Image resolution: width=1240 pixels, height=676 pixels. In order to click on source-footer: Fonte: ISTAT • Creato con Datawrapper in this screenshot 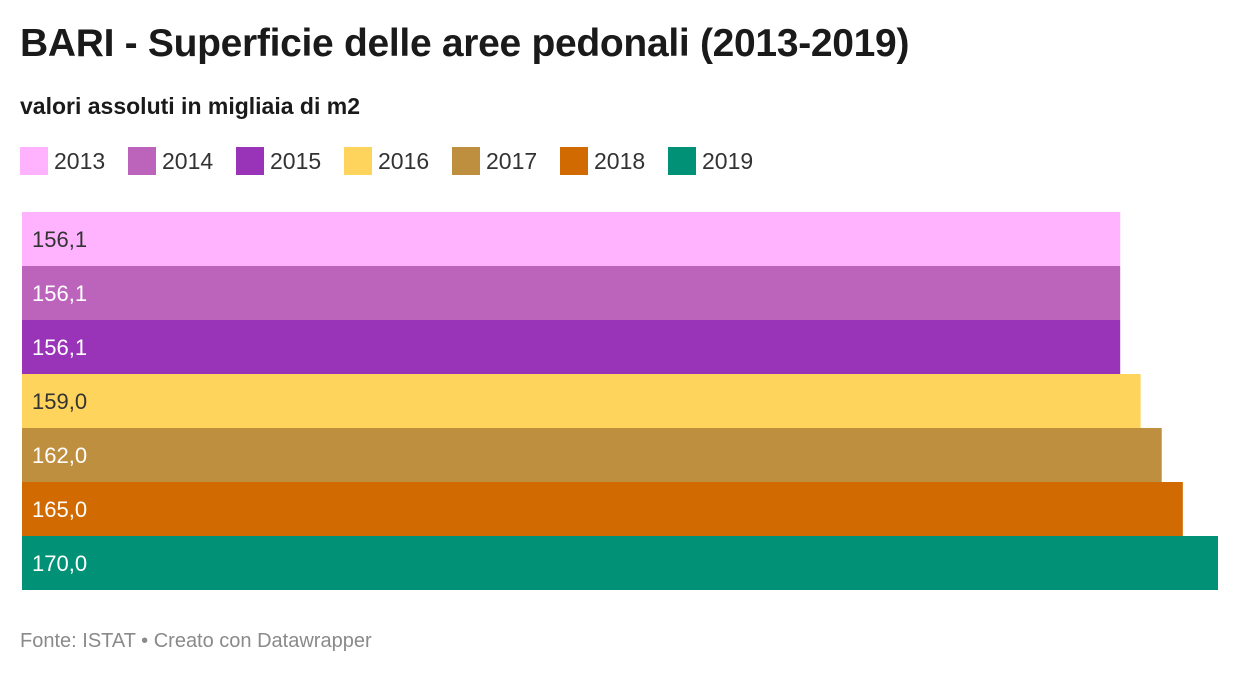, I will do `click(196, 641)`.